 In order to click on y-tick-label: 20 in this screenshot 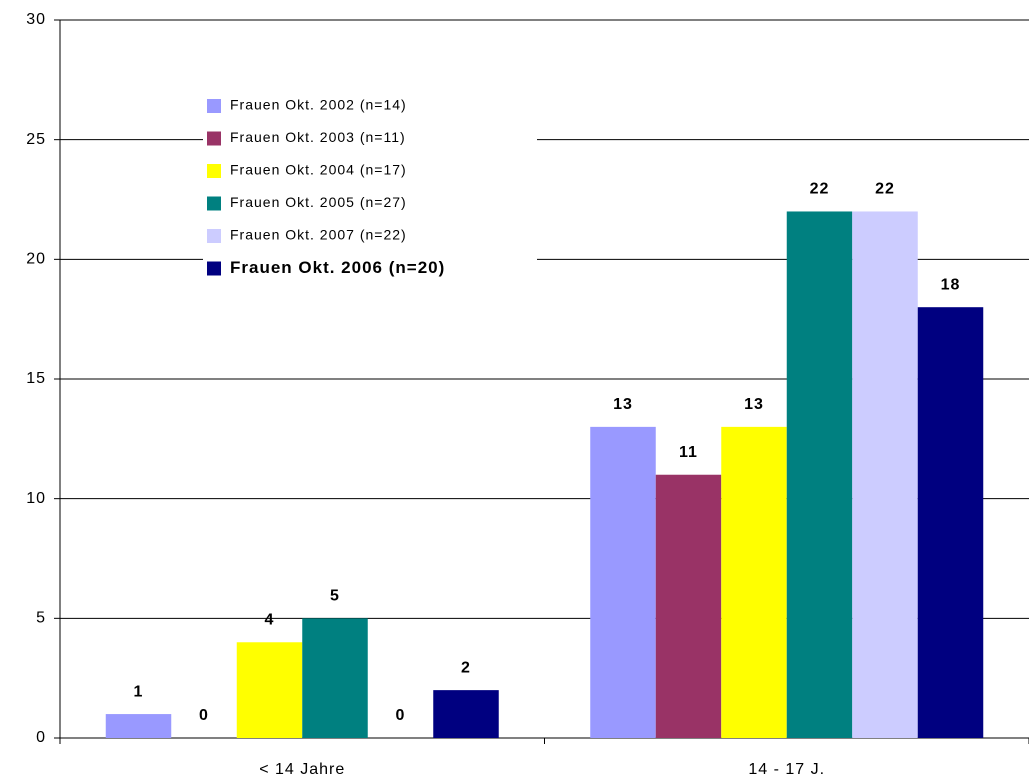, I will do `click(36, 259)`.